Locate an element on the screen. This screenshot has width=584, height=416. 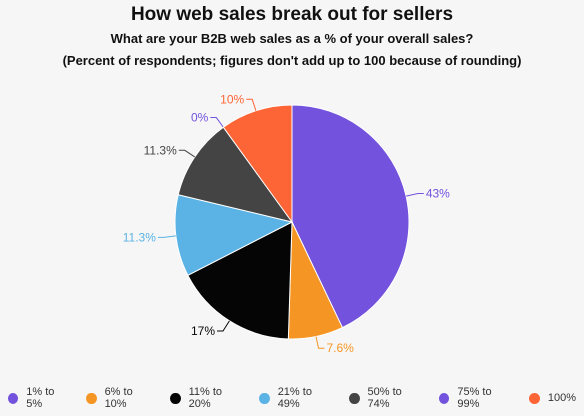
legend-label: 6% to 10% is located at coordinates (118, 398).